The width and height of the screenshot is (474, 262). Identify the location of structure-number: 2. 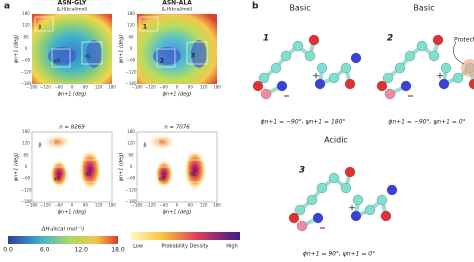
(390, 39).